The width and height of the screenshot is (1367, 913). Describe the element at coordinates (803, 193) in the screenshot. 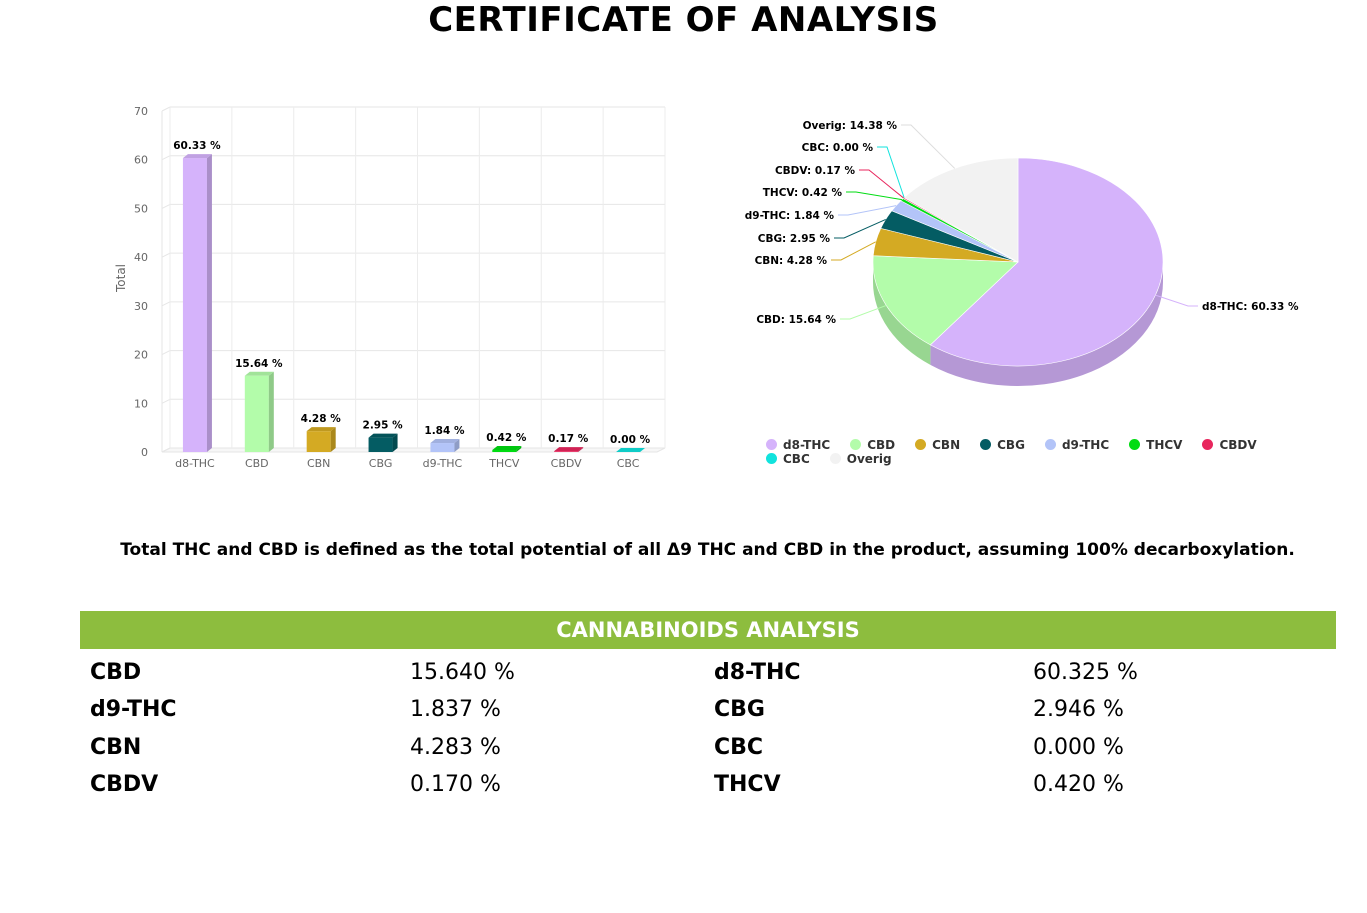

I see `pie-data-label: THCV: 0.42 %` at that location.